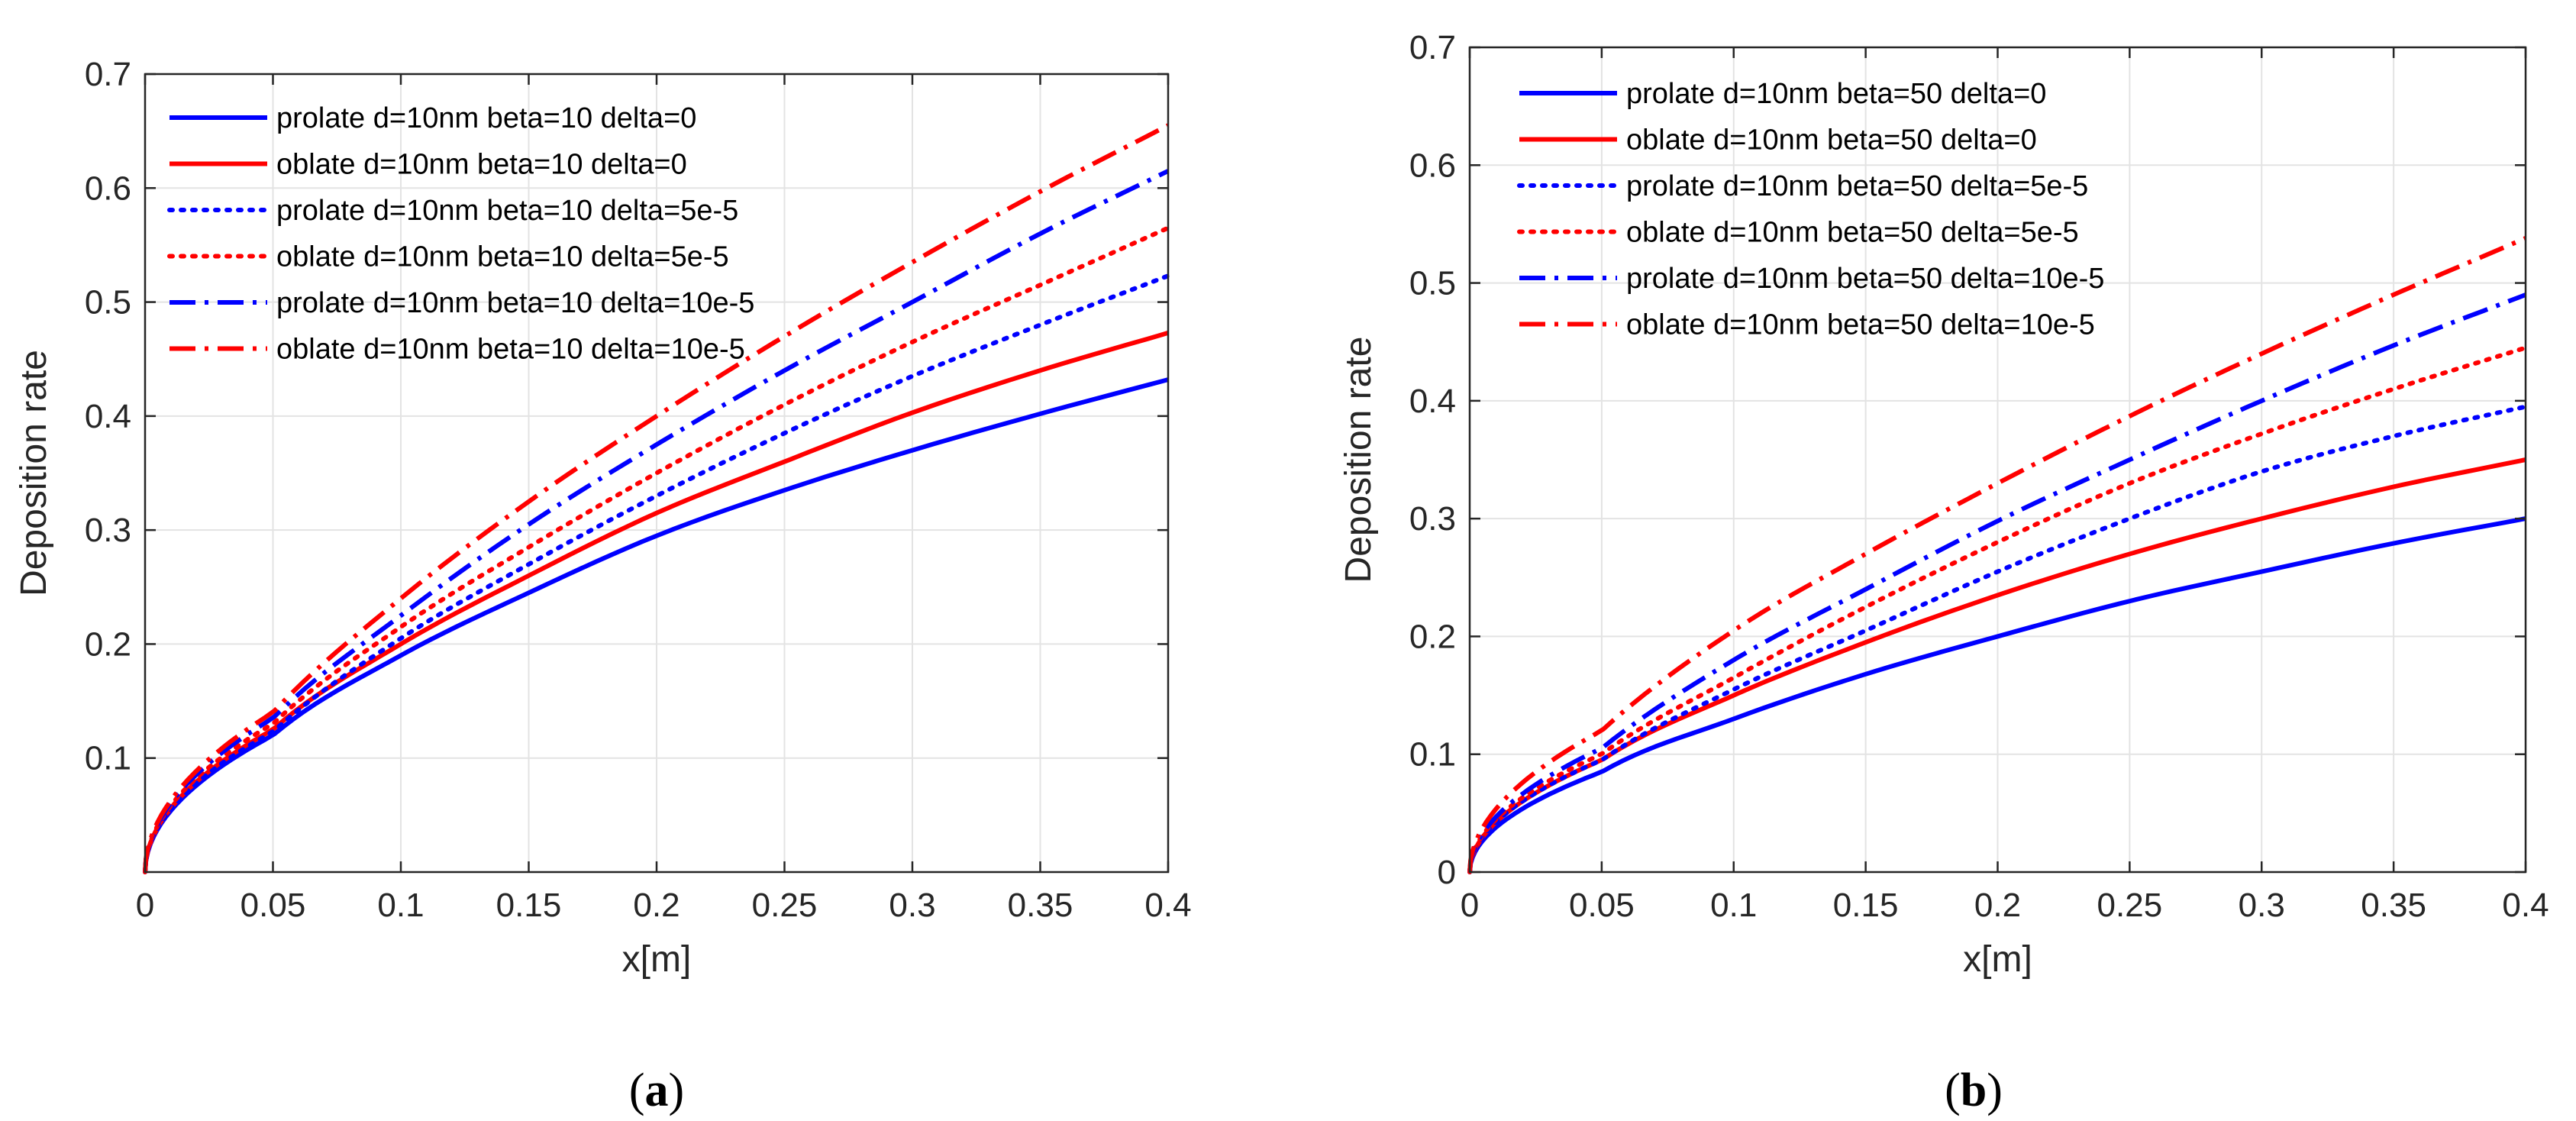  Describe the element at coordinates (1997, 959) in the screenshot. I see `chart-b-x-axis-label: x[m]` at that location.